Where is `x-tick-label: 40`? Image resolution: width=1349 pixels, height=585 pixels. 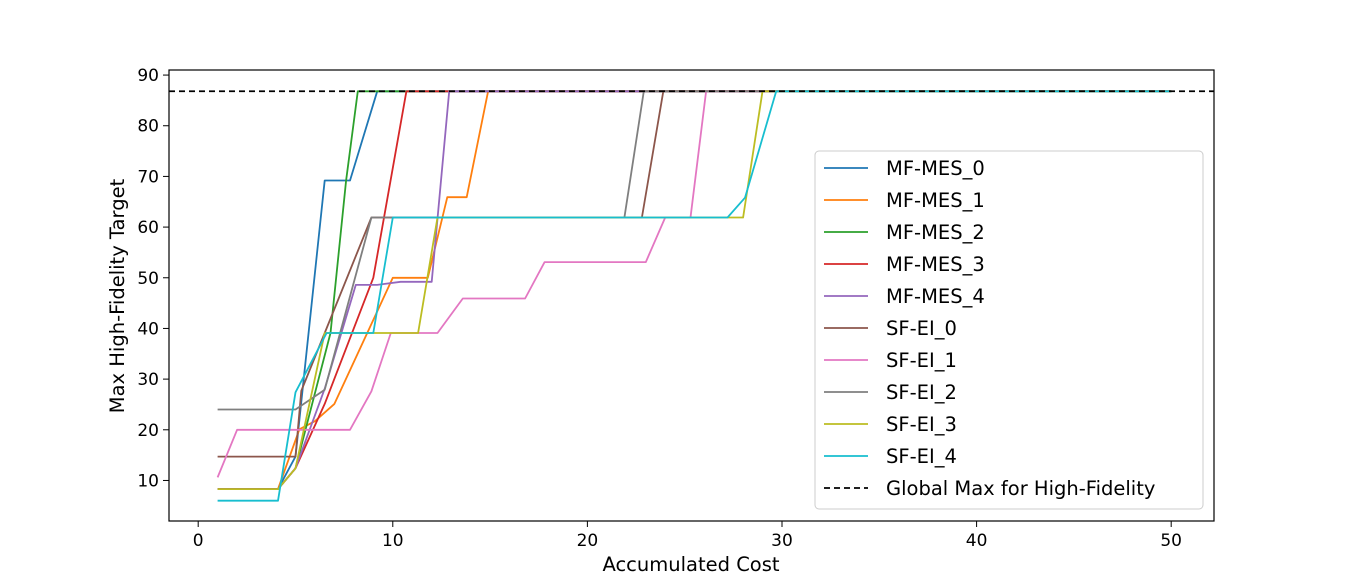
x-tick-label: 40 is located at coordinates (977, 541).